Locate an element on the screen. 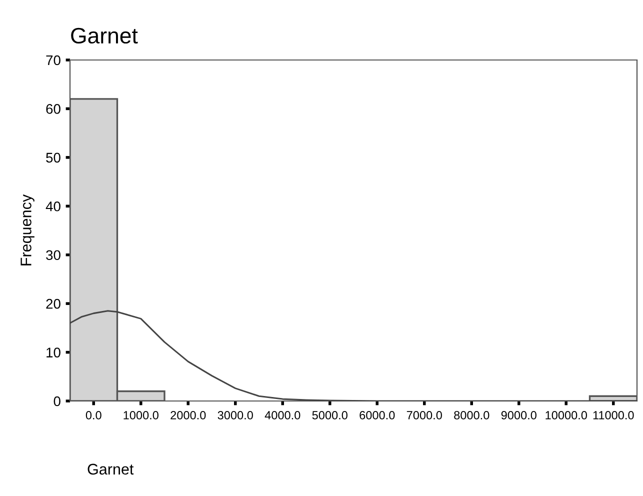 This screenshot has height=496, width=643. x-axis-title: Garnet is located at coordinates (111, 469).